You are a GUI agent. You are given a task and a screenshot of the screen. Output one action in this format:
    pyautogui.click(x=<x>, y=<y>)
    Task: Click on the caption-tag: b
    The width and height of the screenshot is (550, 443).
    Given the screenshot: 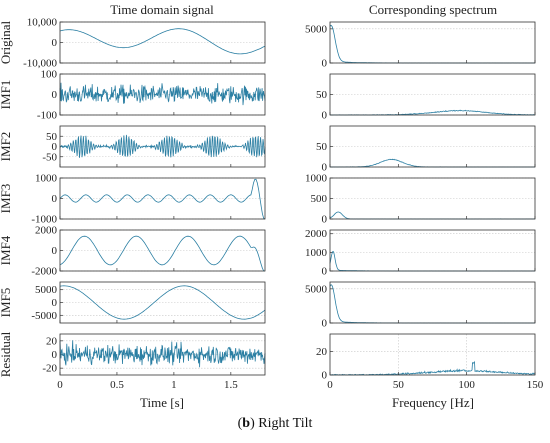 What is the action you would take?
    pyautogui.click(x=246, y=423)
    